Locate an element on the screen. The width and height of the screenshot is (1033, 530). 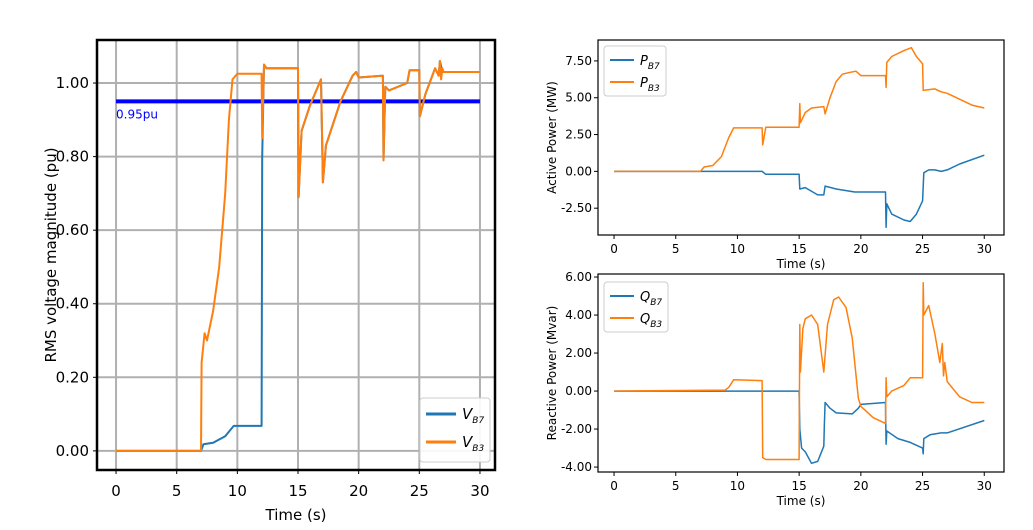
y-tick-label: 1.00 is located at coordinates (72, 83).